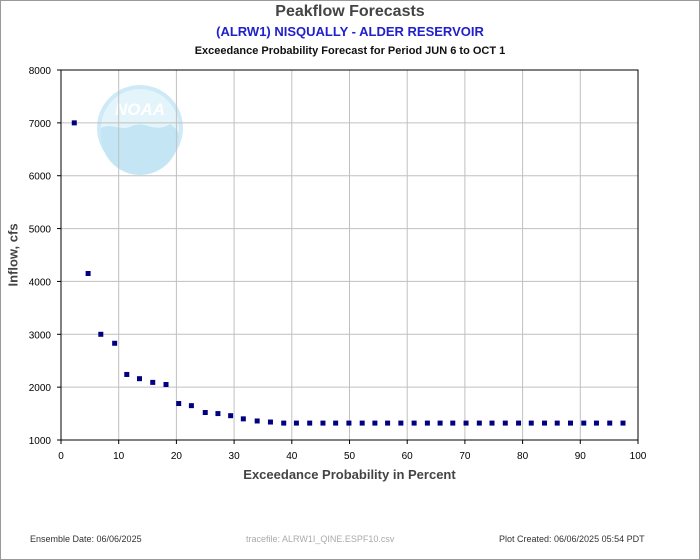  Describe the element at coordinates (581, 456) in the screenshot. I see `x-tick-label: 90` at that location.